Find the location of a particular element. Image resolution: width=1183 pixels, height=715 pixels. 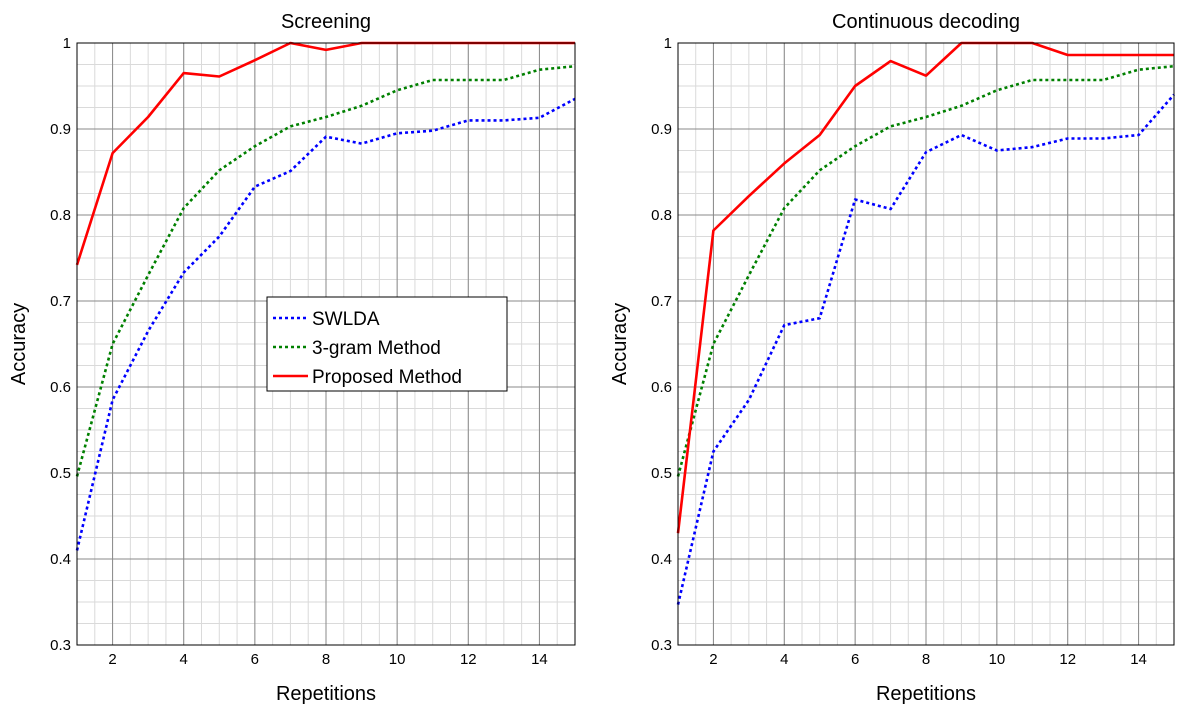

chart-title: Screening is located at coordinates (326, 22).